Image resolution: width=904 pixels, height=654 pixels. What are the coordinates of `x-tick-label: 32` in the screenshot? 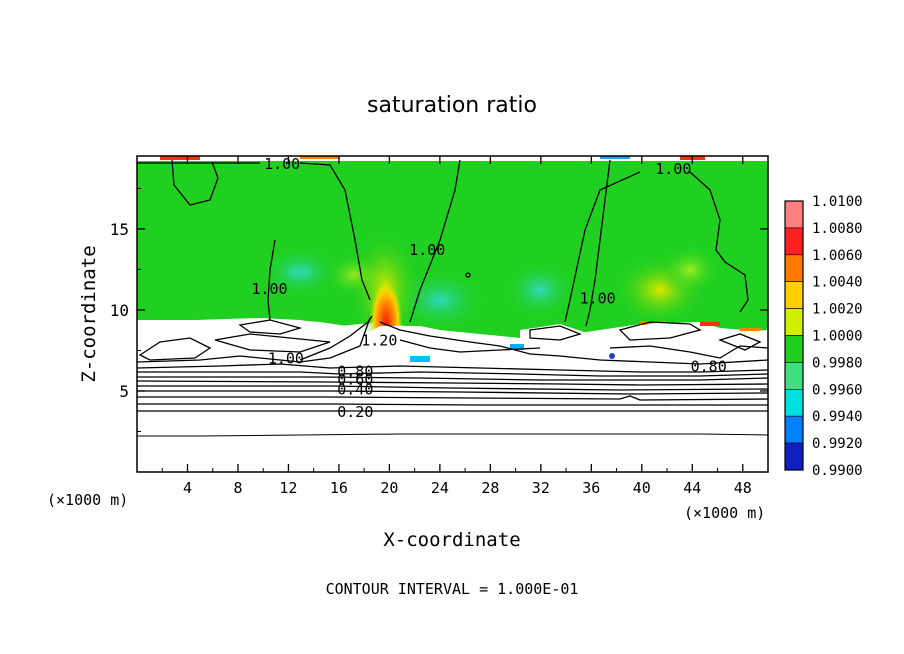 It's located at (541, 488).